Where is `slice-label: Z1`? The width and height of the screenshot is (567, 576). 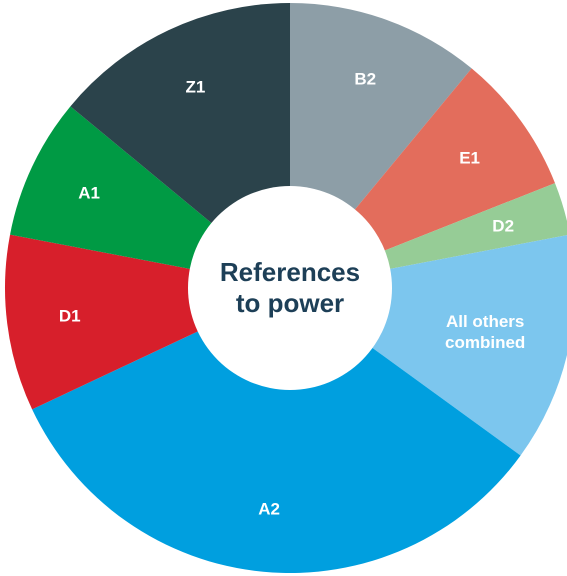
slice-label: Z1 is located at coordinates (195, 87).